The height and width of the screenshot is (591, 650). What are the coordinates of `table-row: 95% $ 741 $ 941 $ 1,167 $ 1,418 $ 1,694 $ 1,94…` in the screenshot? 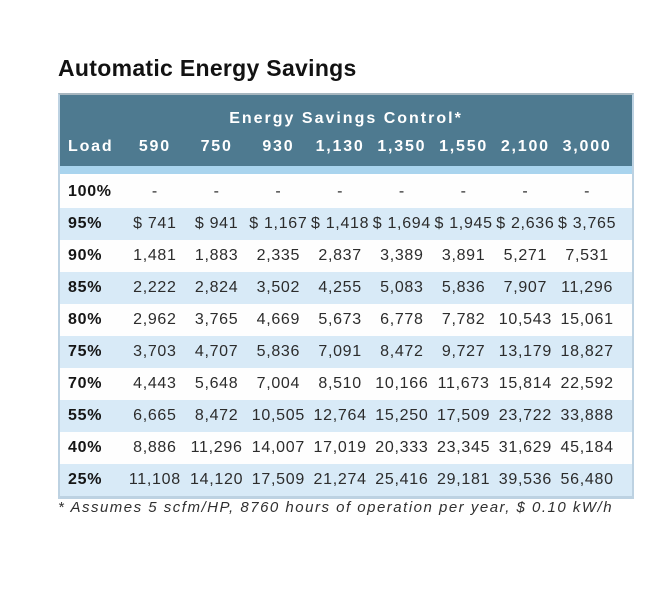 It's located at (346, 224).